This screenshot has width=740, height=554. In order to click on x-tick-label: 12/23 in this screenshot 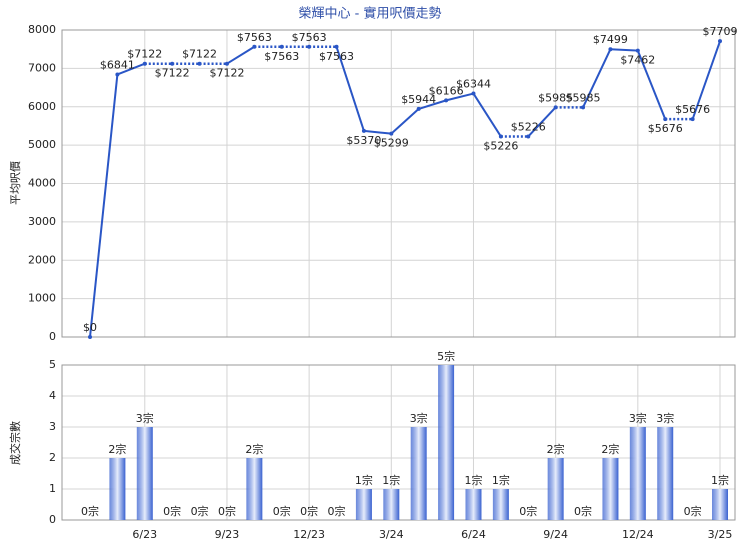, I will do `click(309, 534)`.